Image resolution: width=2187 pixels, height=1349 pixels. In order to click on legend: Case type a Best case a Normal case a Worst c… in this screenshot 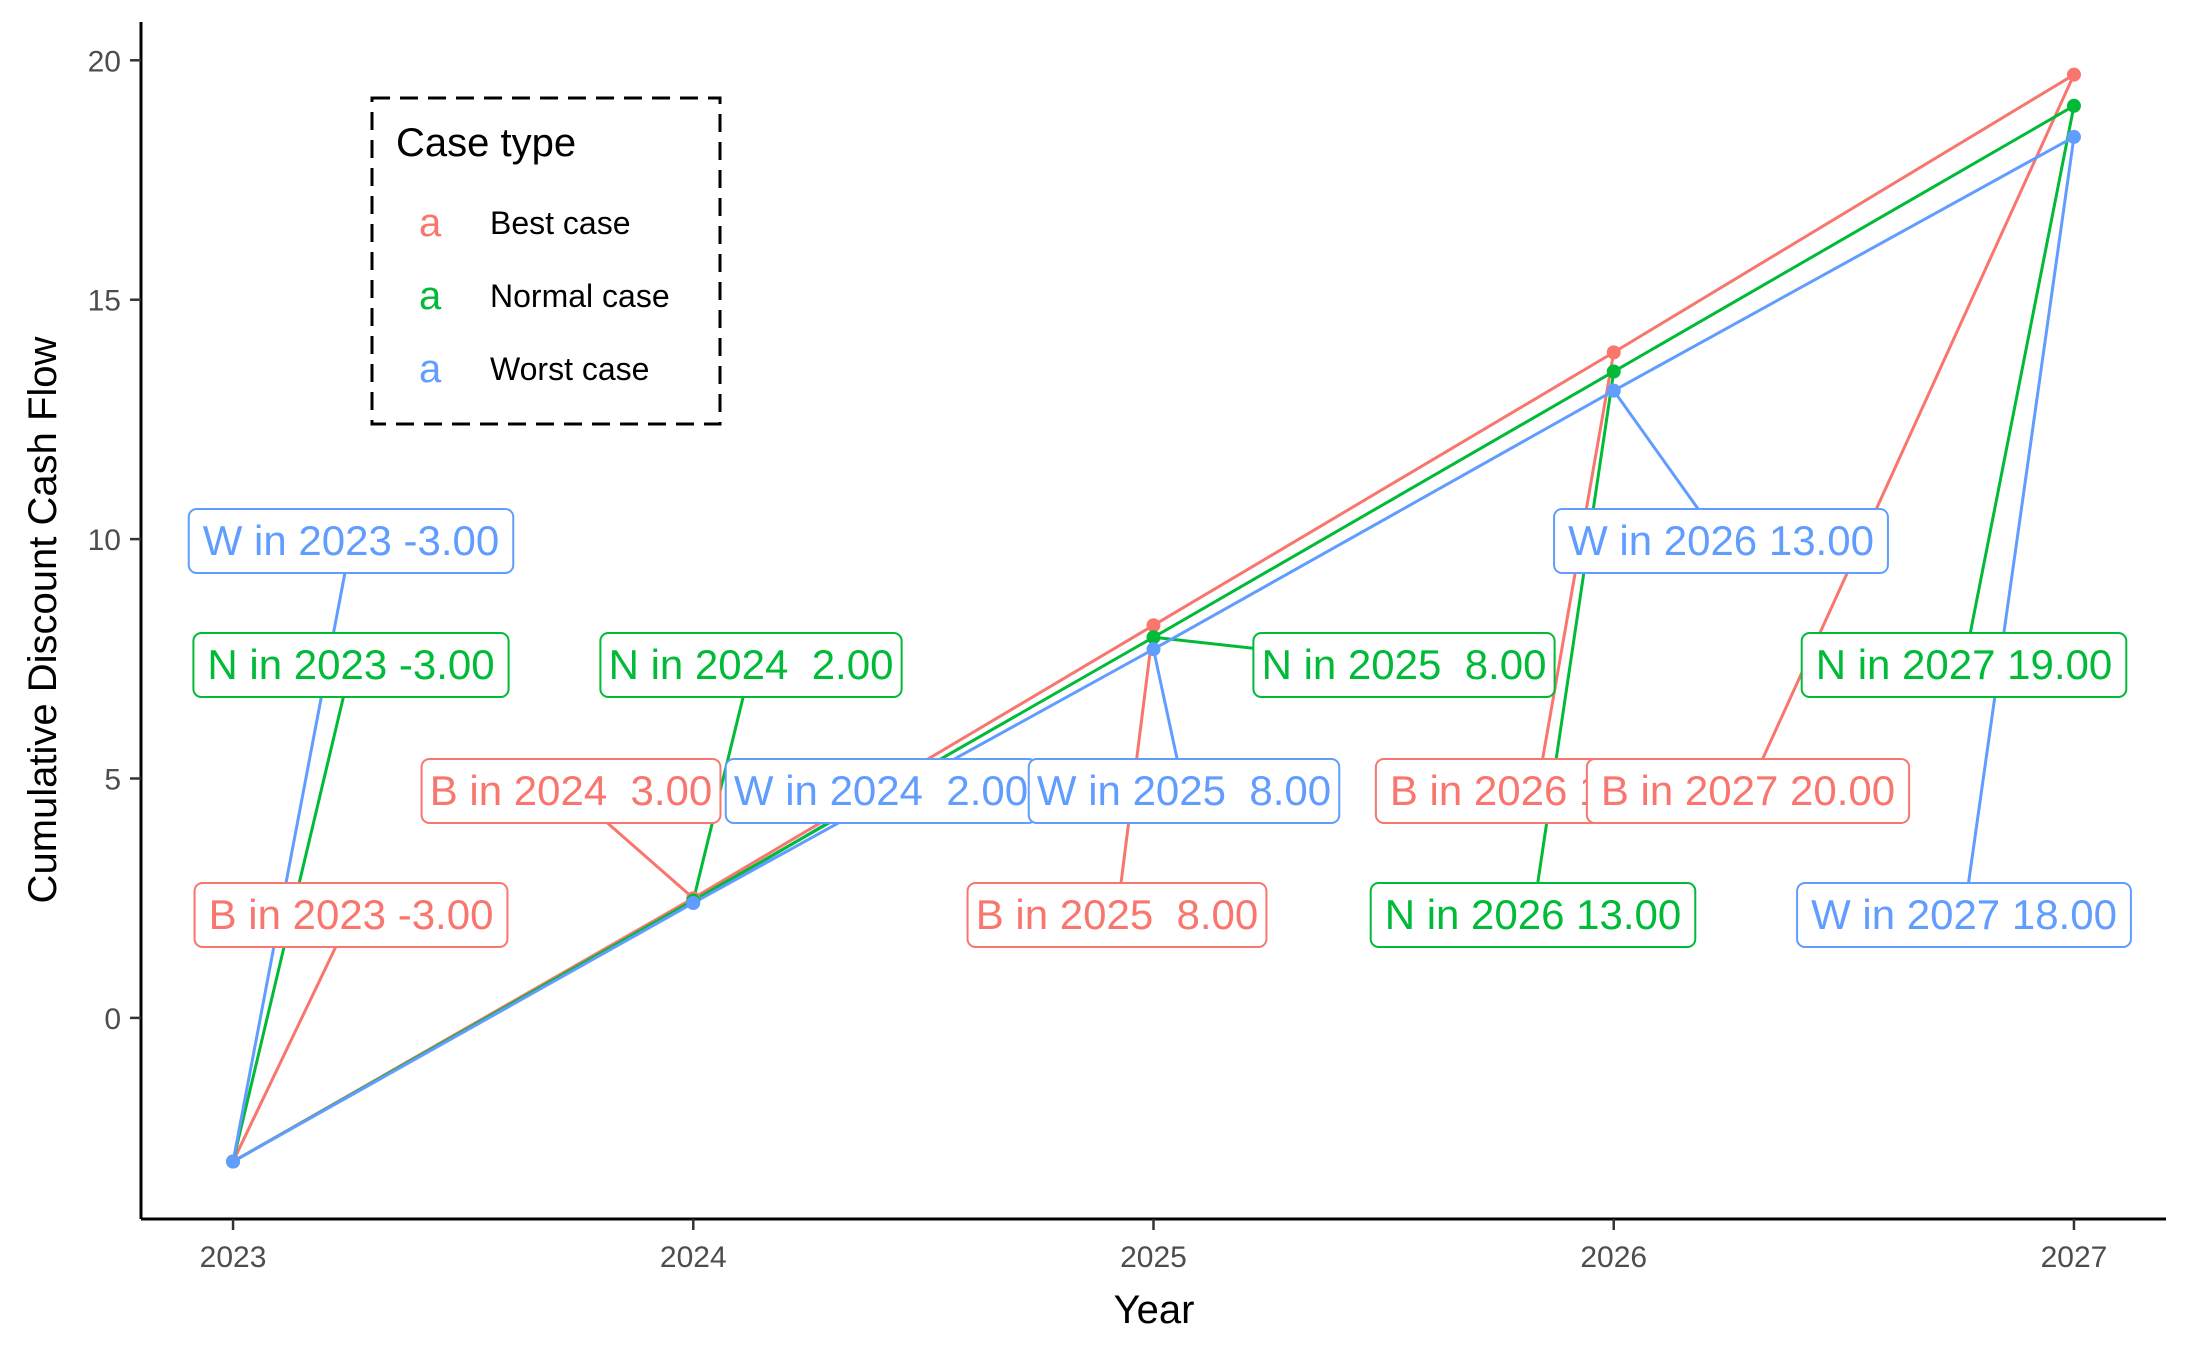, I will do `click(546, 261)`.